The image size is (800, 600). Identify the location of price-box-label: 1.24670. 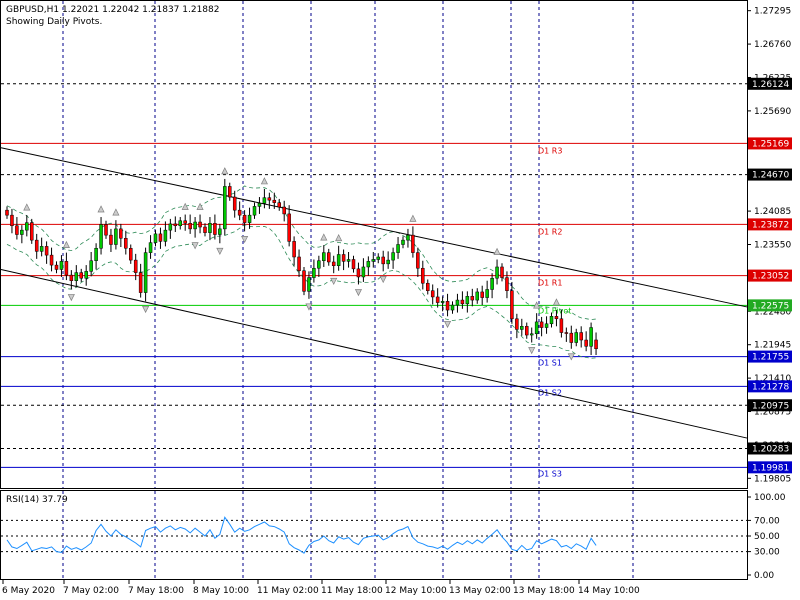
(770, 176).